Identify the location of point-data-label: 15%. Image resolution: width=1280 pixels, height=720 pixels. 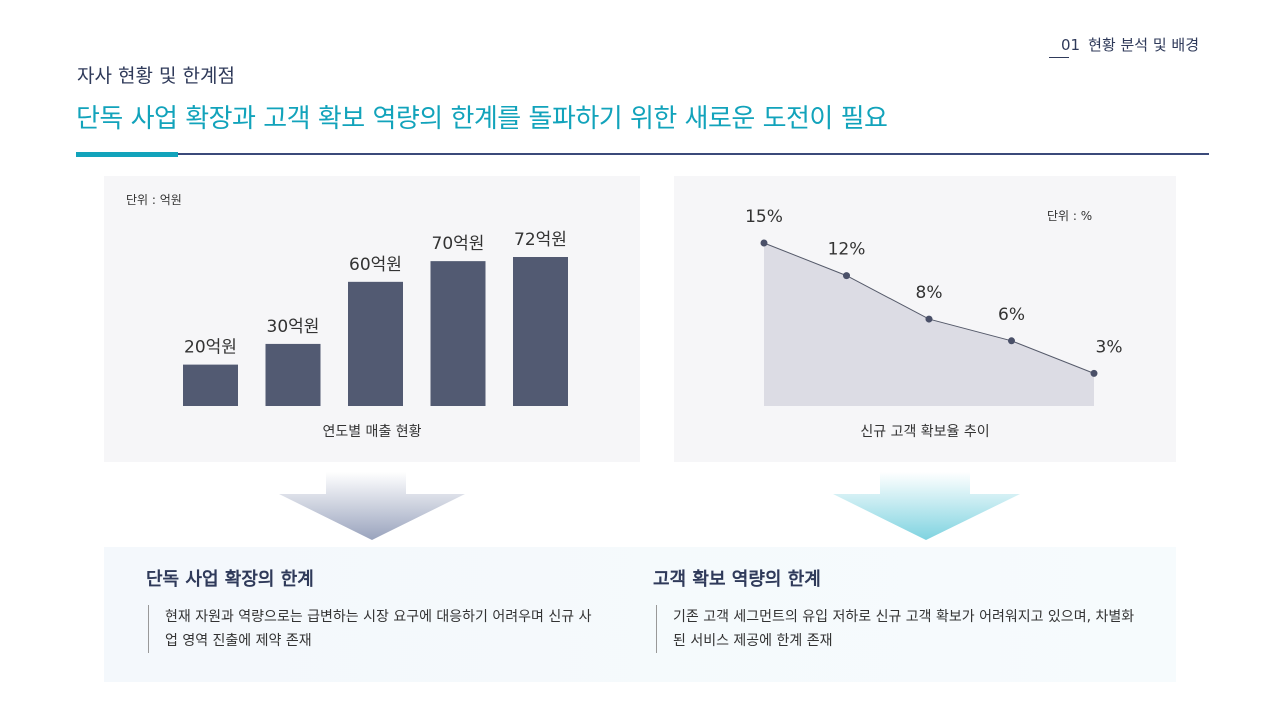
(764, 217).